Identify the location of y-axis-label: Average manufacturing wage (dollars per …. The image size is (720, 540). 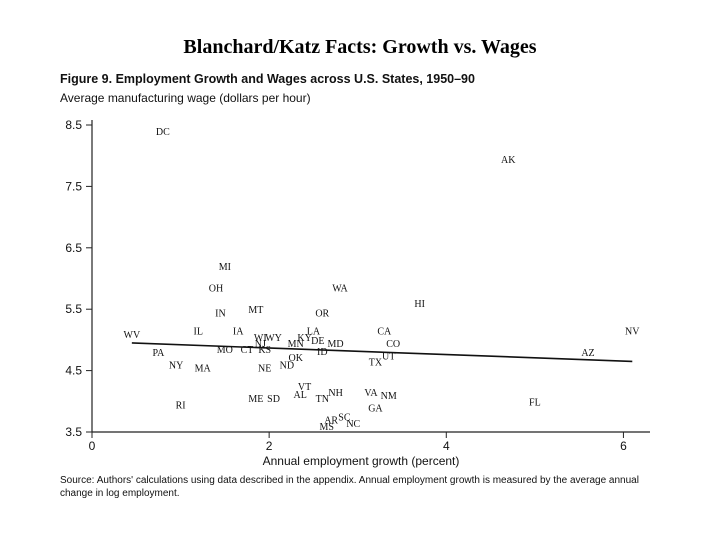
(185, 98).